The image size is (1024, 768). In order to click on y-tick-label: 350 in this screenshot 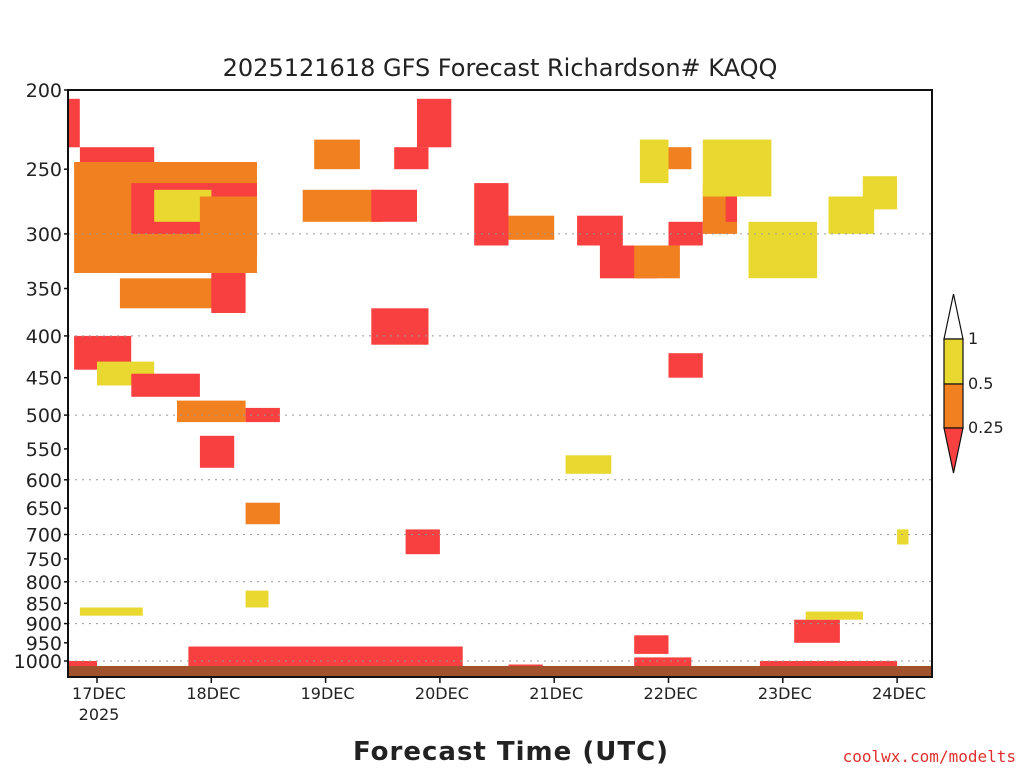, I will do `click(44, 290)`.